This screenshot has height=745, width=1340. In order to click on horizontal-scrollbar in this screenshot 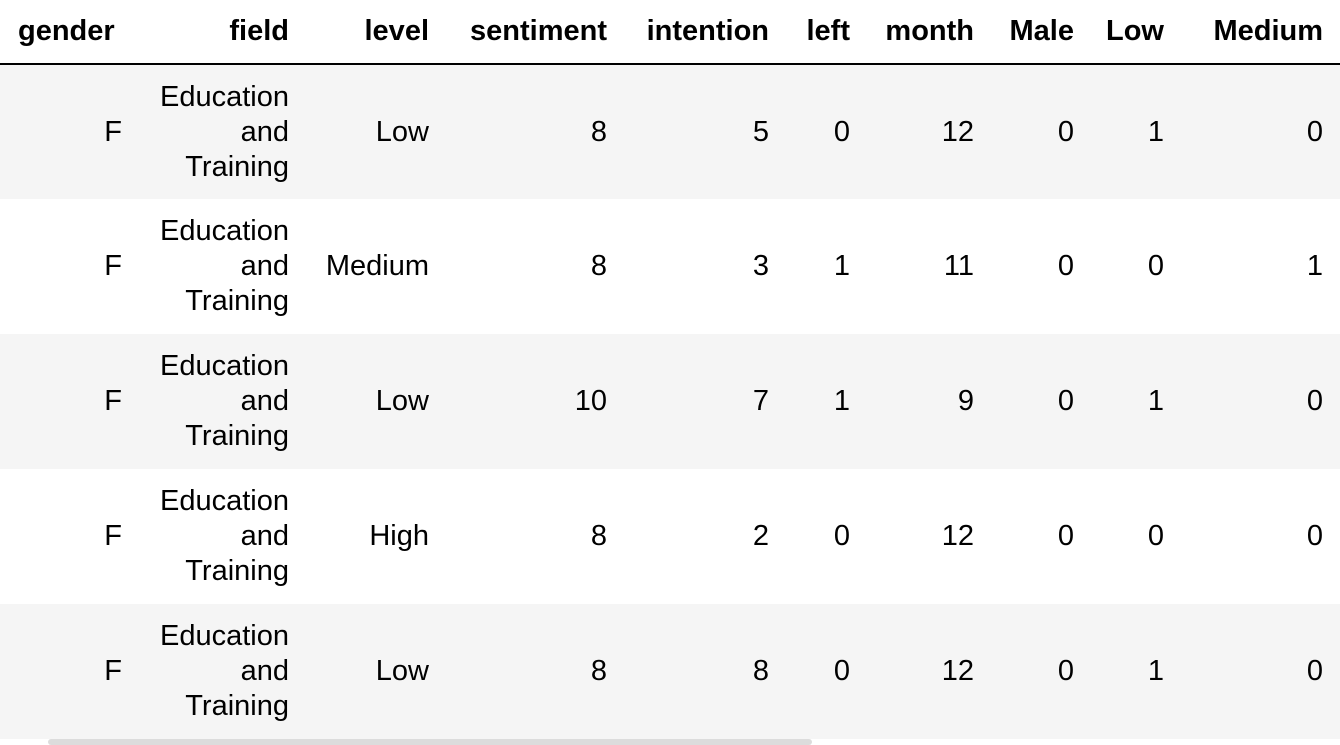, I will do `click(430, 742)`.